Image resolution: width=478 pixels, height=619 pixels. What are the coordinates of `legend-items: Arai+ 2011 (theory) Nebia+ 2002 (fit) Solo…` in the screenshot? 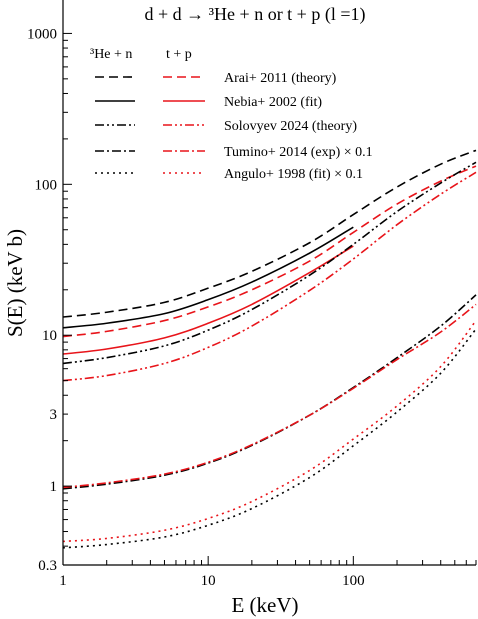 It's located at (234, 126).